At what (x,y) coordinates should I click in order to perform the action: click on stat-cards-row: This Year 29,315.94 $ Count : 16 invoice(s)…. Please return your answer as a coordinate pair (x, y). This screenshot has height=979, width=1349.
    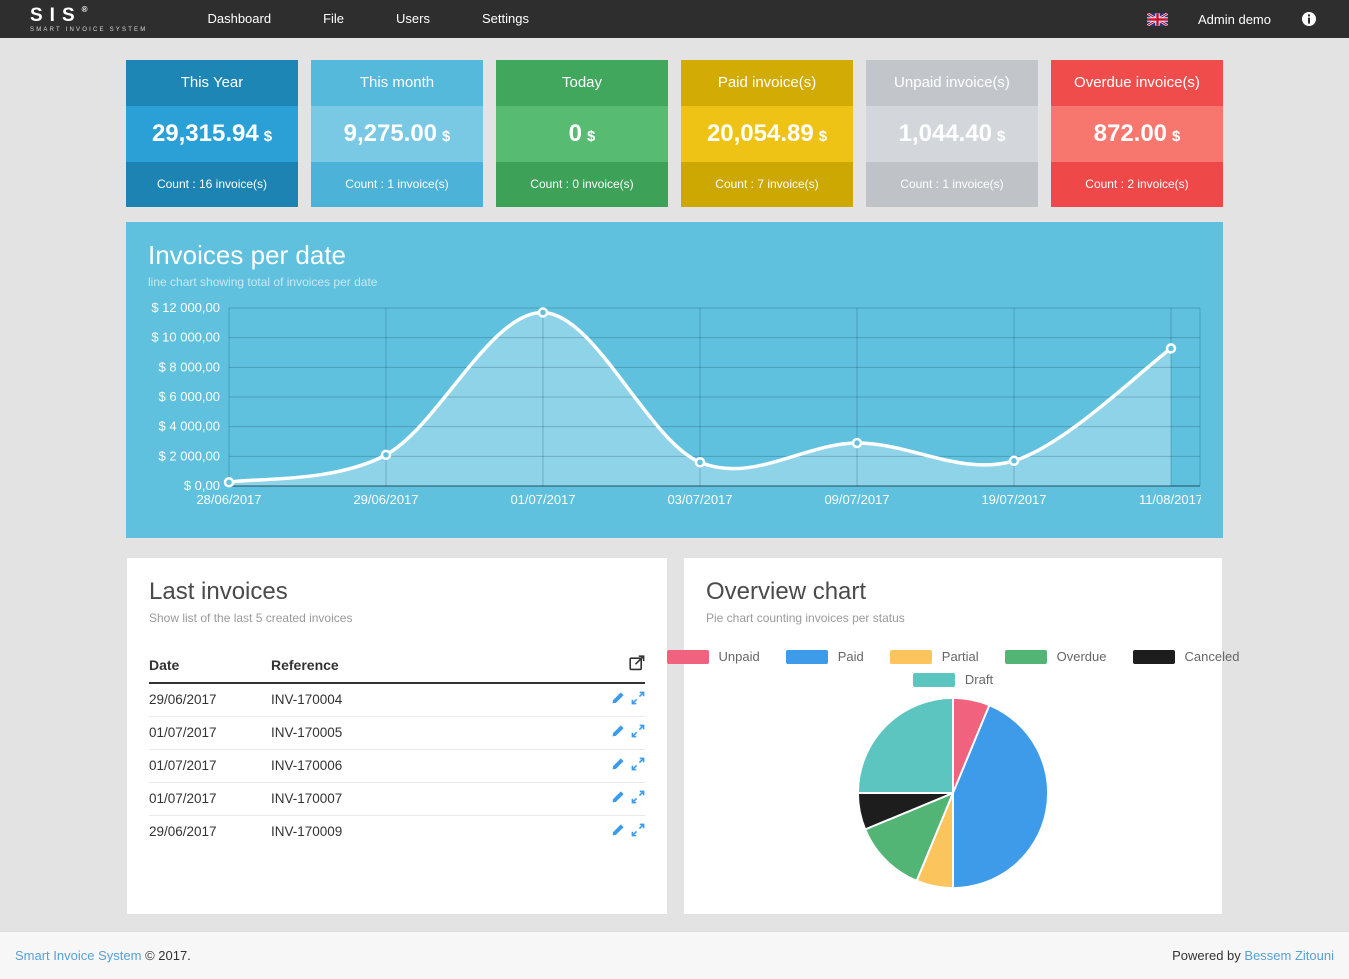
    Looking at the image, I should click on (674, 133).